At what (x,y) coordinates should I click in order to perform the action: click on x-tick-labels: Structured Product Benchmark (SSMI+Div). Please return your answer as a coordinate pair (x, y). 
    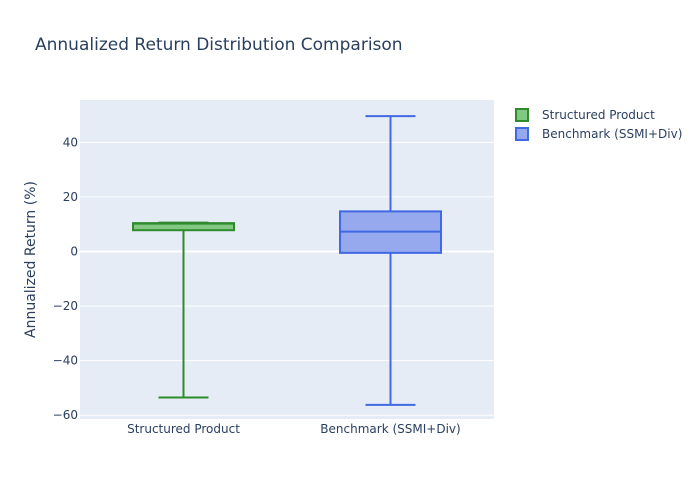
    Looking at the image, I should click on (294, 429).